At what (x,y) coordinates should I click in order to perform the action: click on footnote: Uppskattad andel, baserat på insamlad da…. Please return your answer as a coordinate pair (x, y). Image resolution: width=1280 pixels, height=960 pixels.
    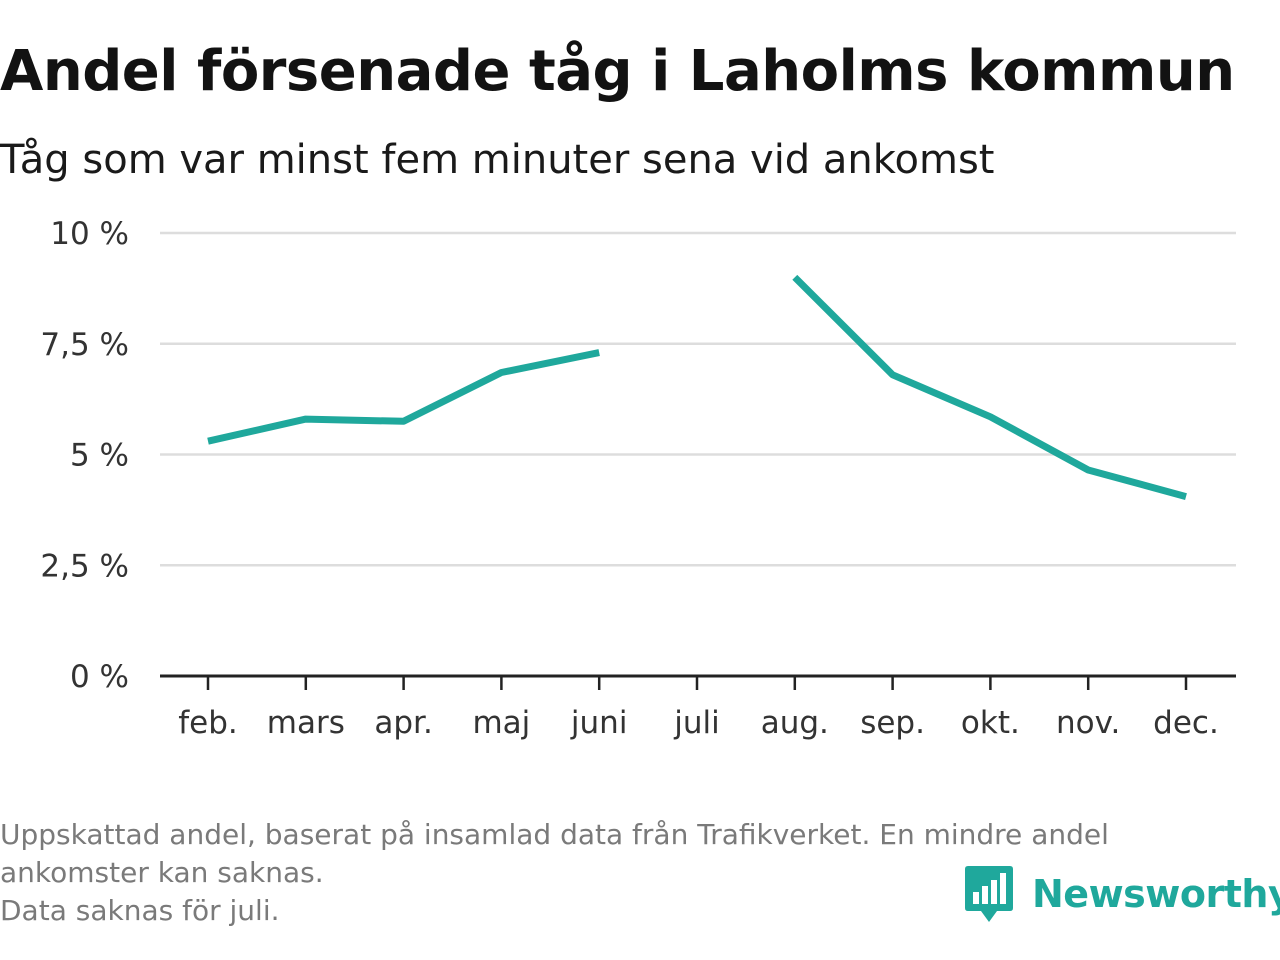
    Looking at the image, I should click on (554, 873).